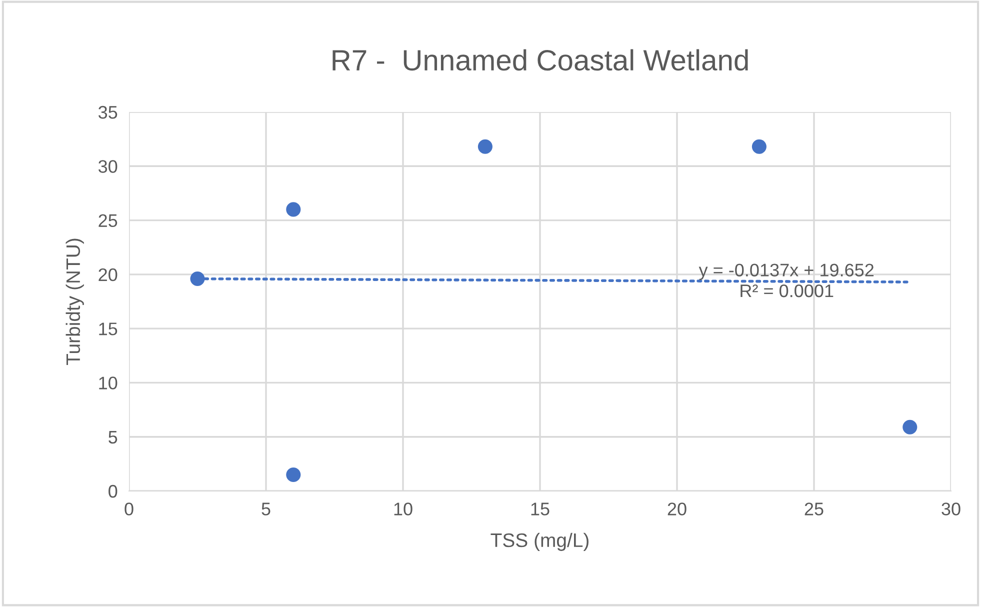 The height and width of the screenshot is (607, 981). Describe the element at coordinates (108, 383) in the screenshot. I see `y-tick-label: 10` at that location.